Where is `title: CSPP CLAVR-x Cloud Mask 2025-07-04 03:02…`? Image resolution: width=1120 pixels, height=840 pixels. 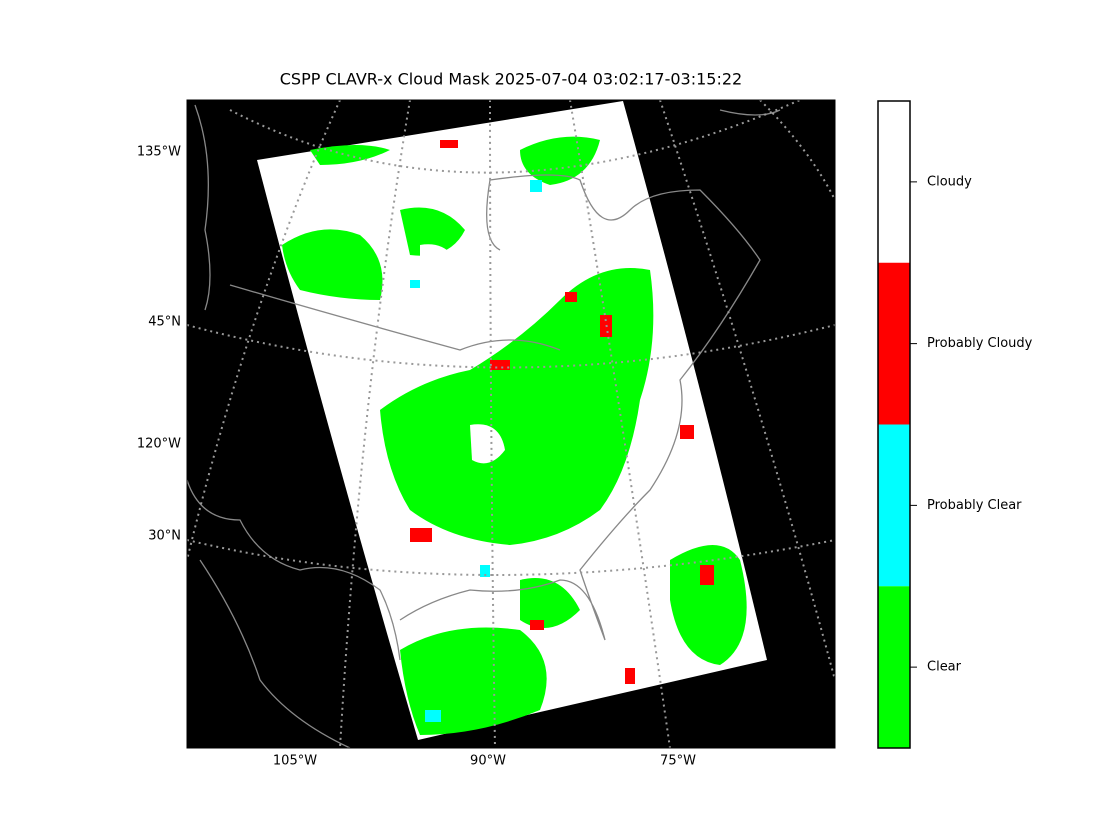
title: CSPP CLAVR-x Cloud Mask 2025-07-04 03:02… is located at coordinates (511, 79).